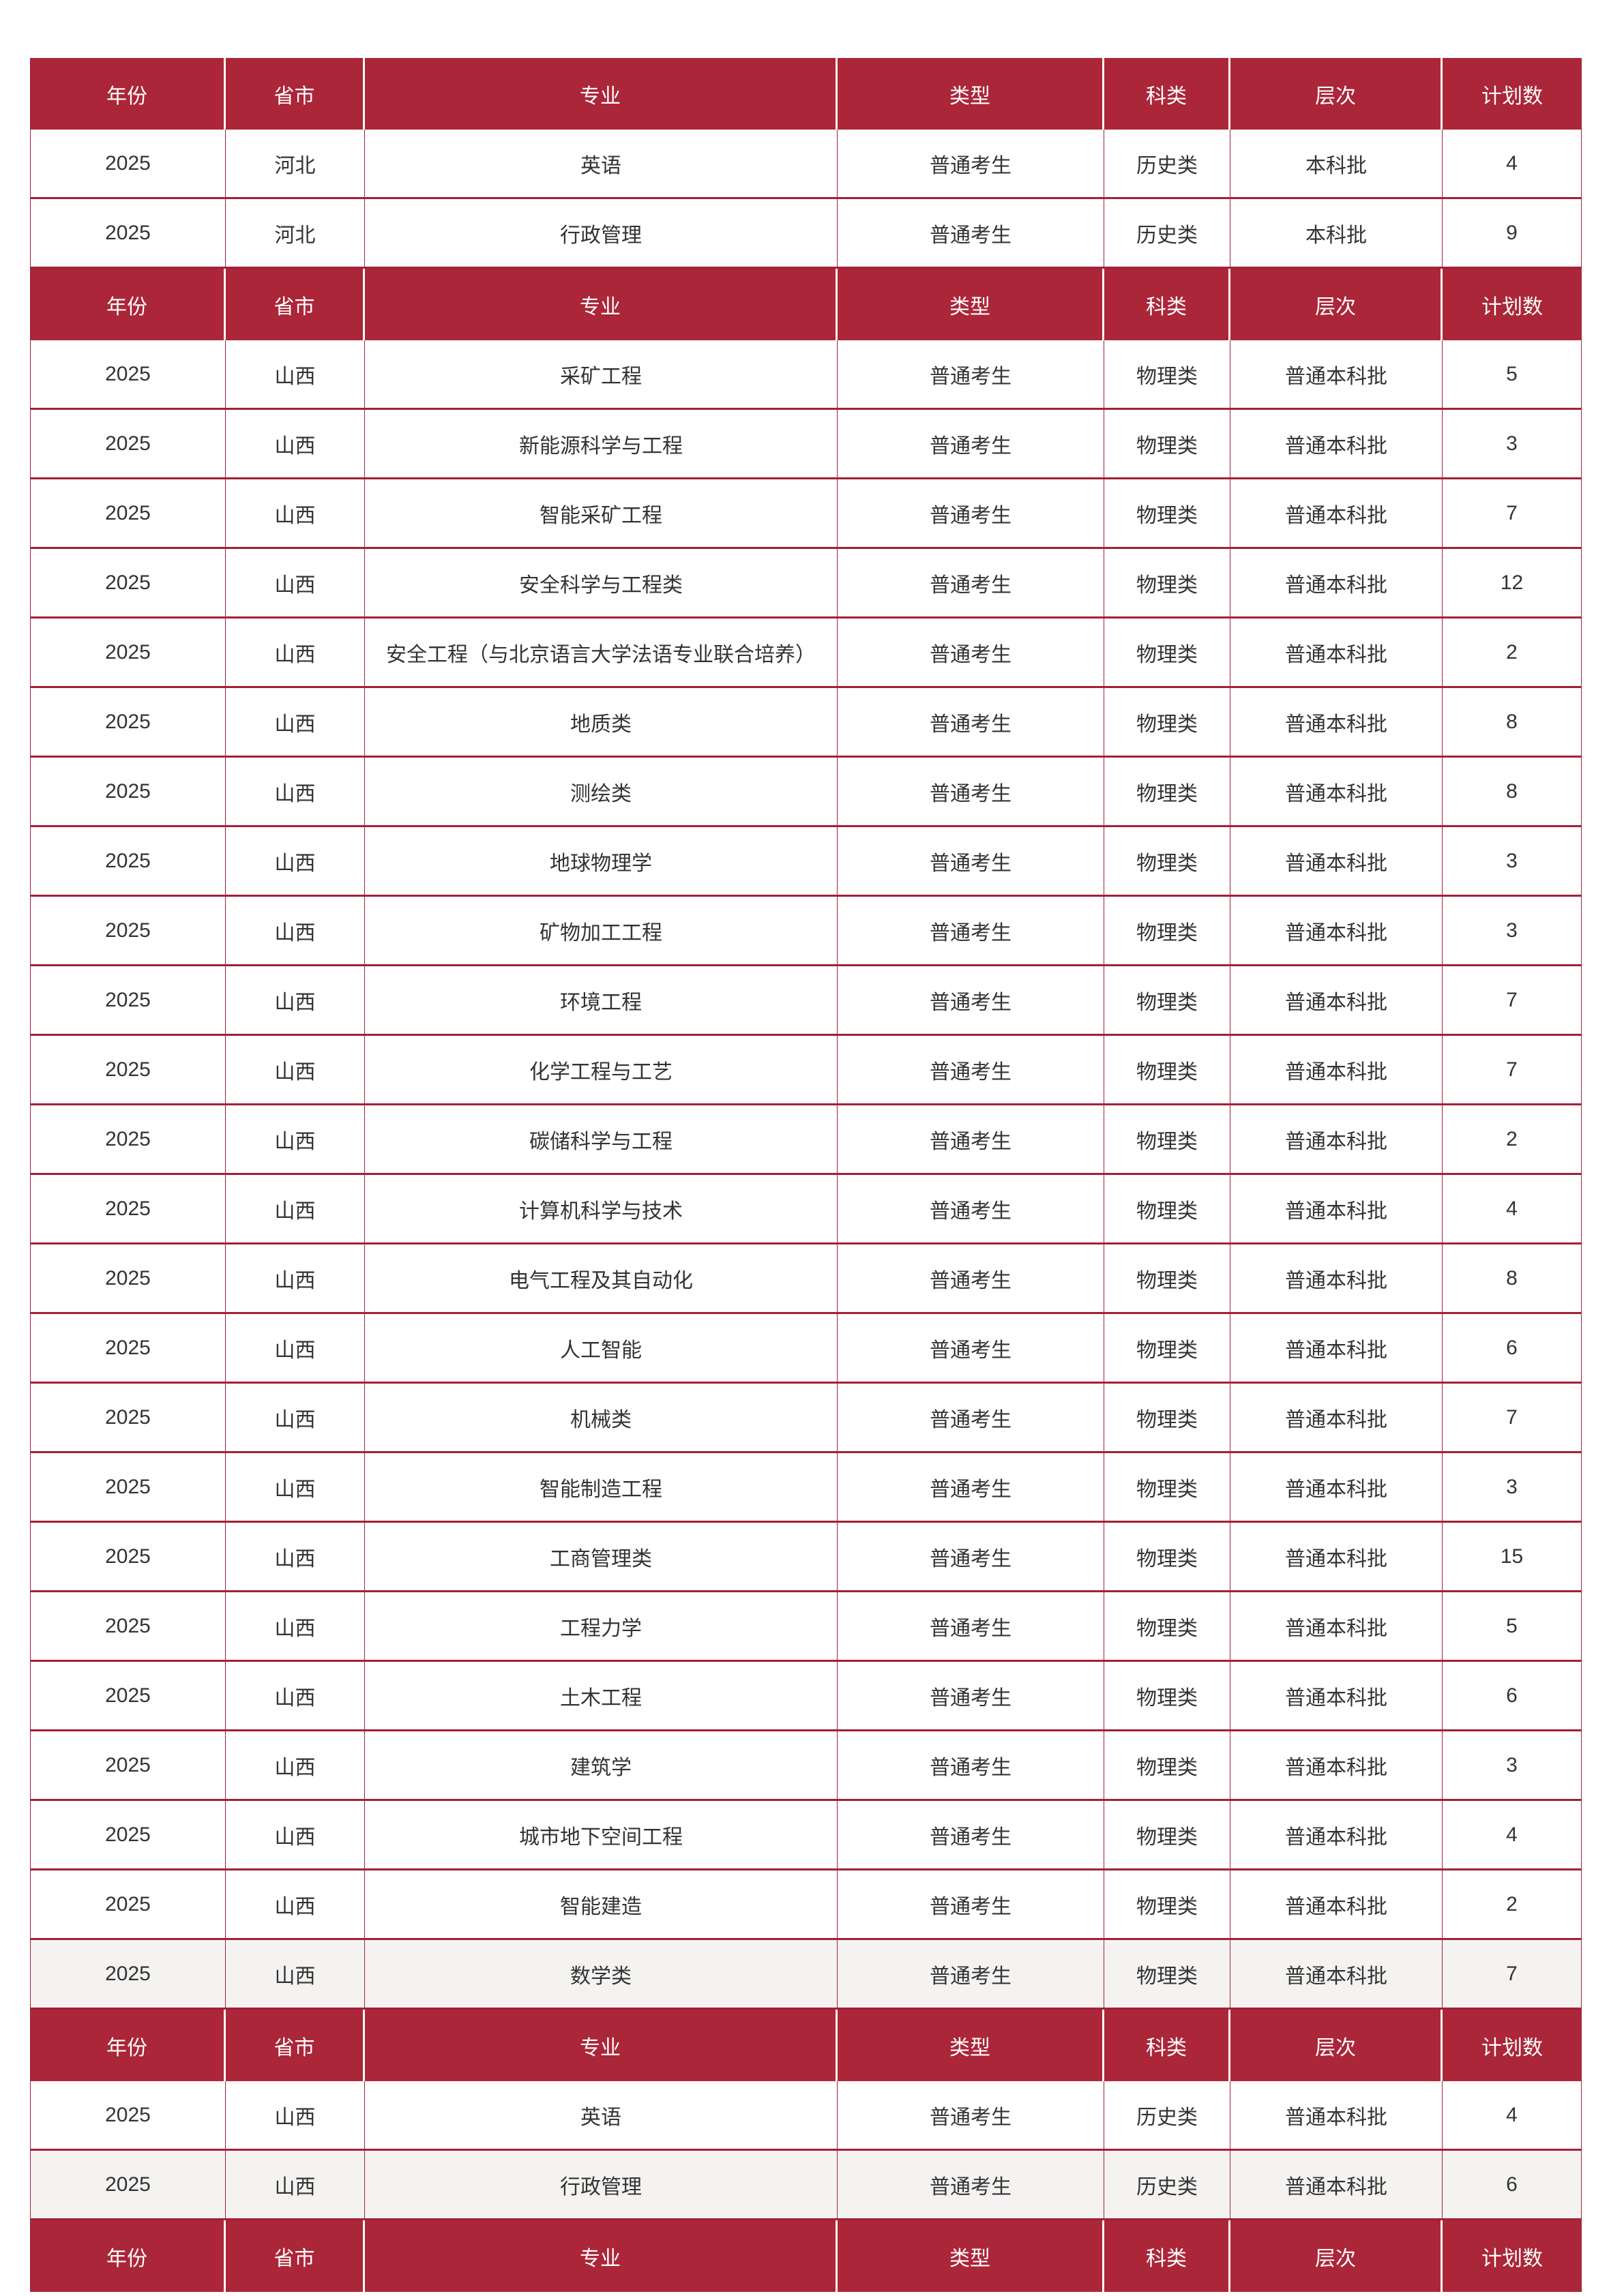 The width and height of the screenshot is (1624, 2296). Describe the element at coordinates (806, 1140) in the screenshot. I see `table-row: 2025 山西 碳储科学与工程 普通考生 物理类 普通本科批 2` at that location.